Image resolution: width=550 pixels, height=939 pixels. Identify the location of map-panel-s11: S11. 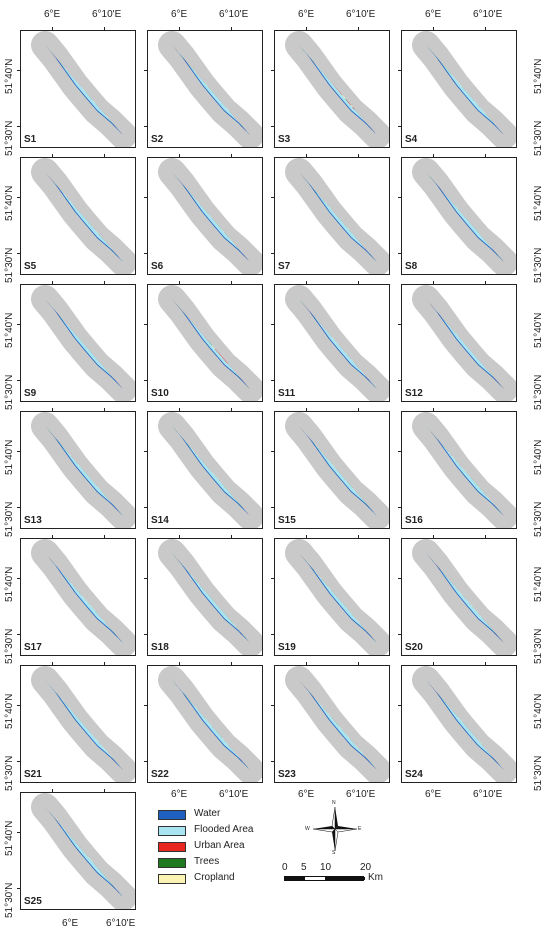
(332, 343).